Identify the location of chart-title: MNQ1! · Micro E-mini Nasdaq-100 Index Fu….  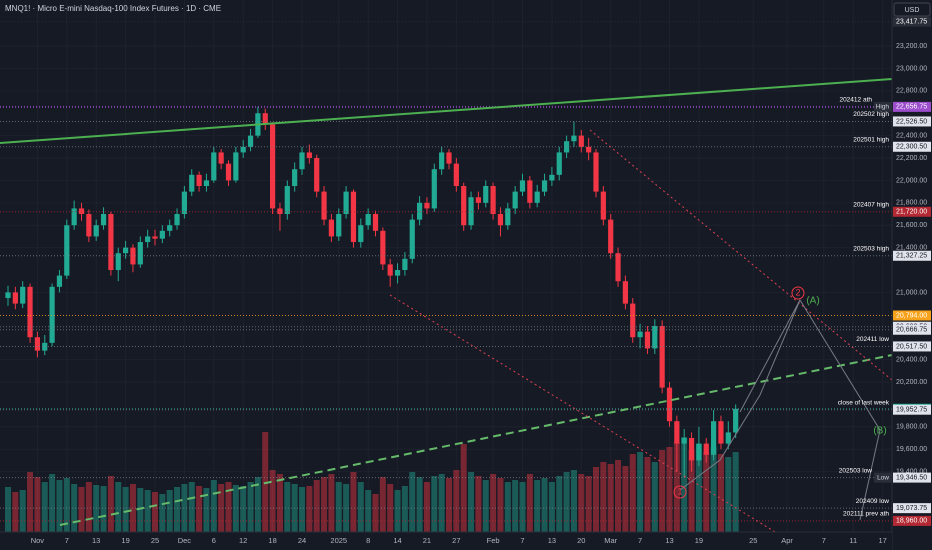
(113, 8).